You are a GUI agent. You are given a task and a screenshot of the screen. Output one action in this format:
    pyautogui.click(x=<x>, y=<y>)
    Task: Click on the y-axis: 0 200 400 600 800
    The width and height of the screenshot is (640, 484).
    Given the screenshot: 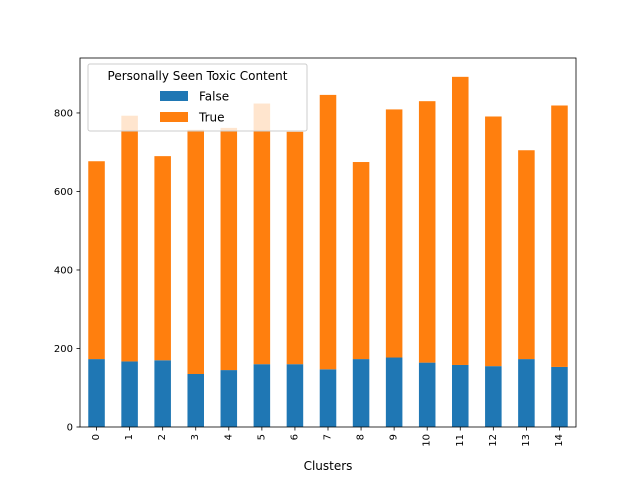 What is the action you would take?
    pyautogui.click(x=67, y=271)
    